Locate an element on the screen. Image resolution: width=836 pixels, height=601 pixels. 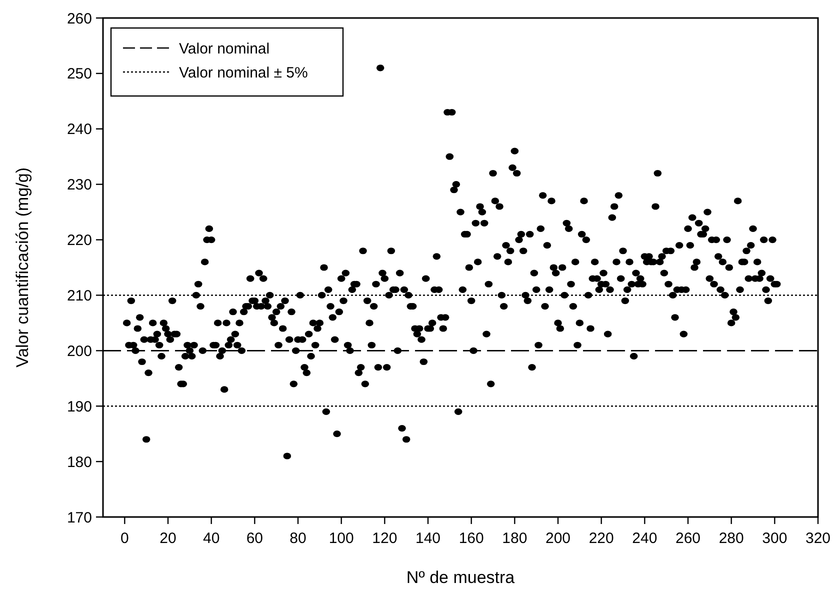
x-tick-label: 80 is located at coordinates (298, 538).